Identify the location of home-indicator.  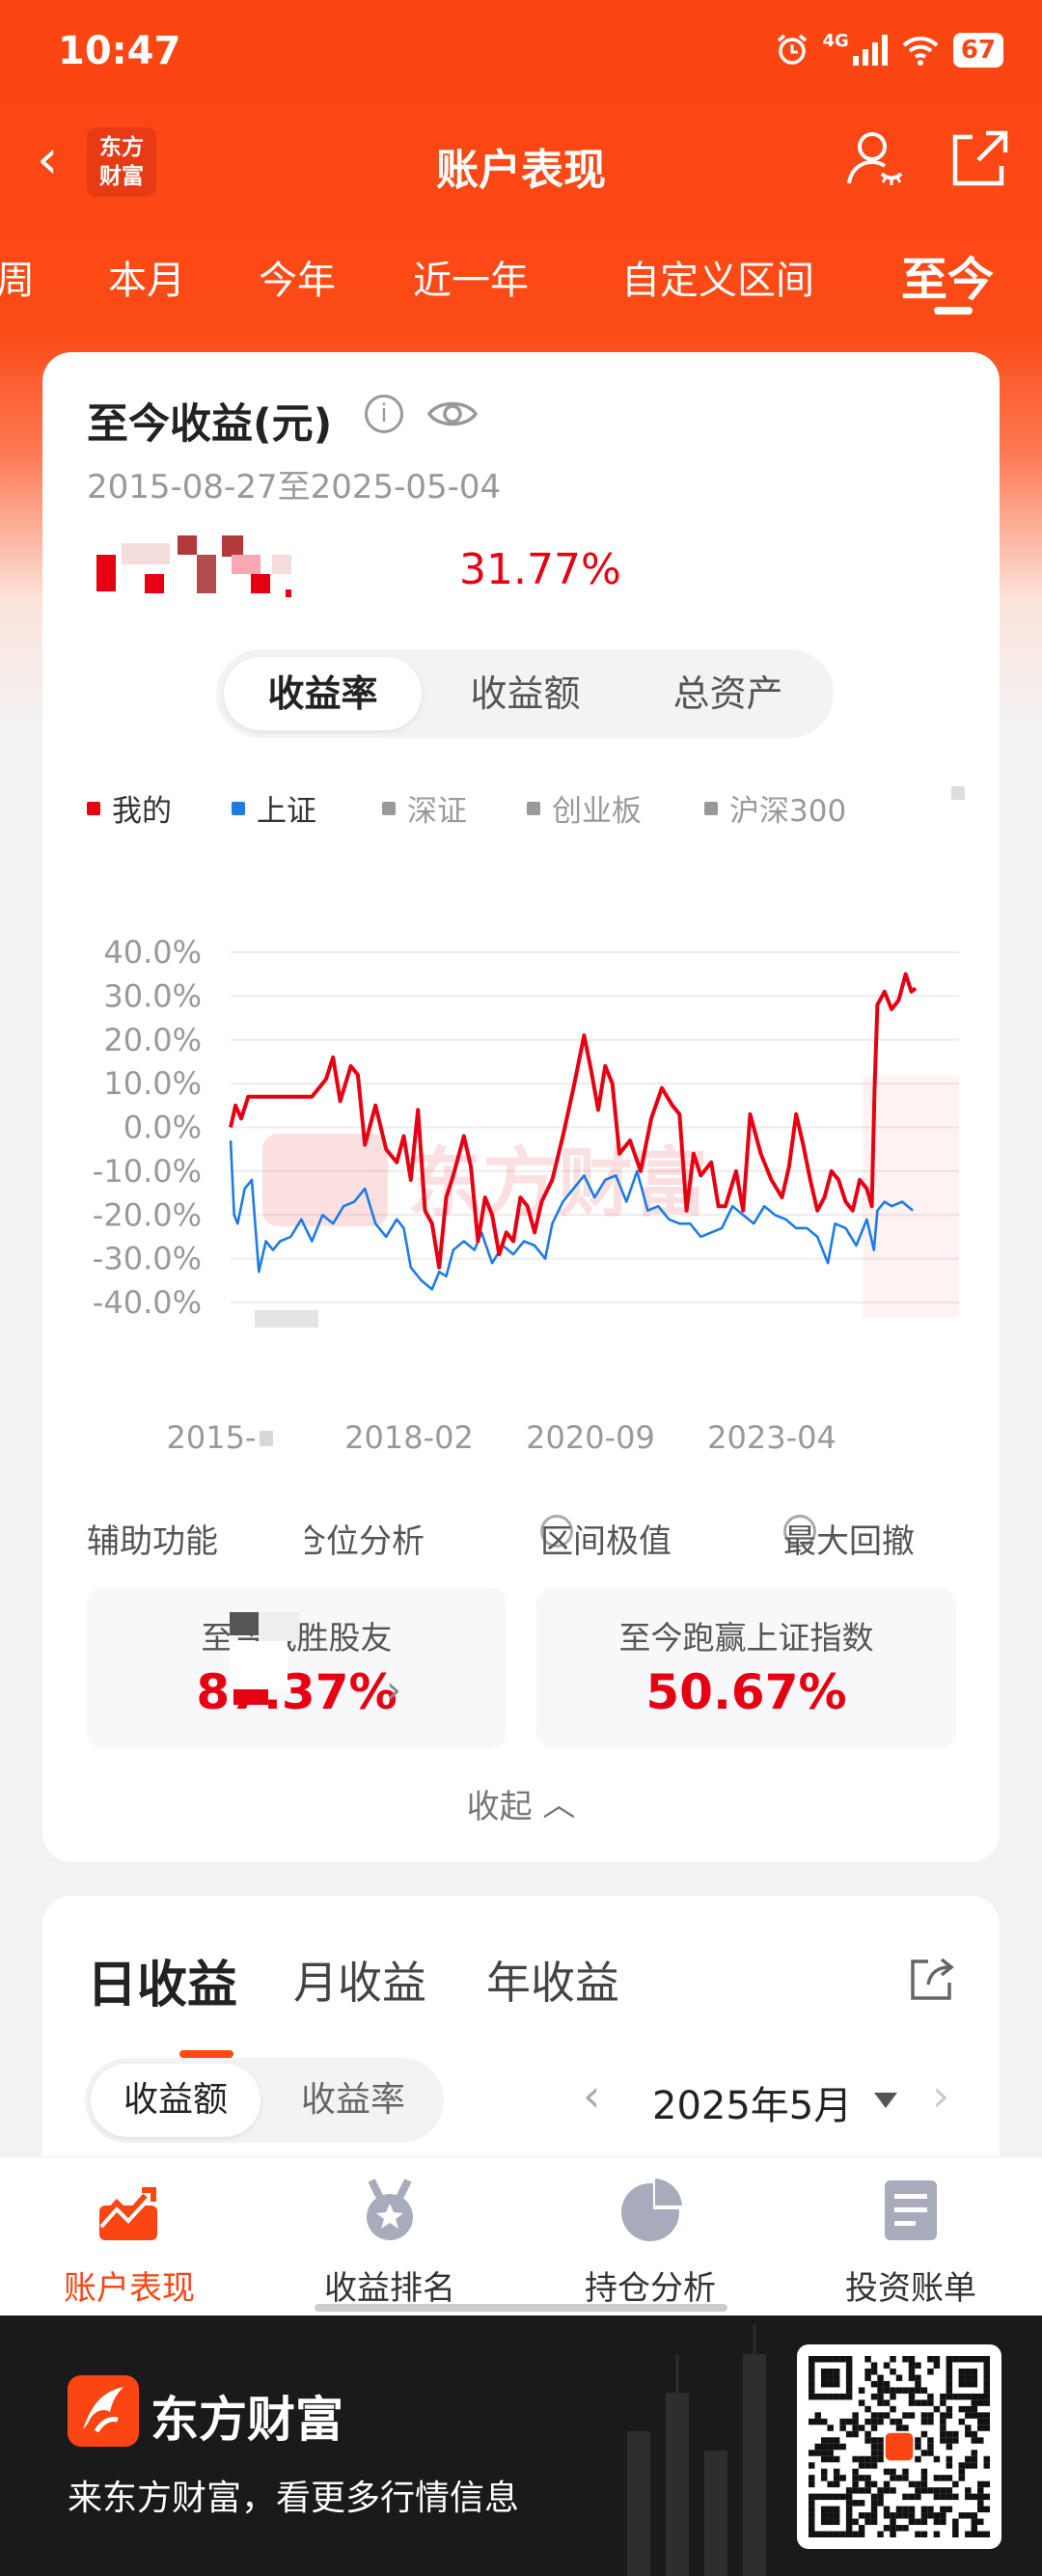
(521, 2308).